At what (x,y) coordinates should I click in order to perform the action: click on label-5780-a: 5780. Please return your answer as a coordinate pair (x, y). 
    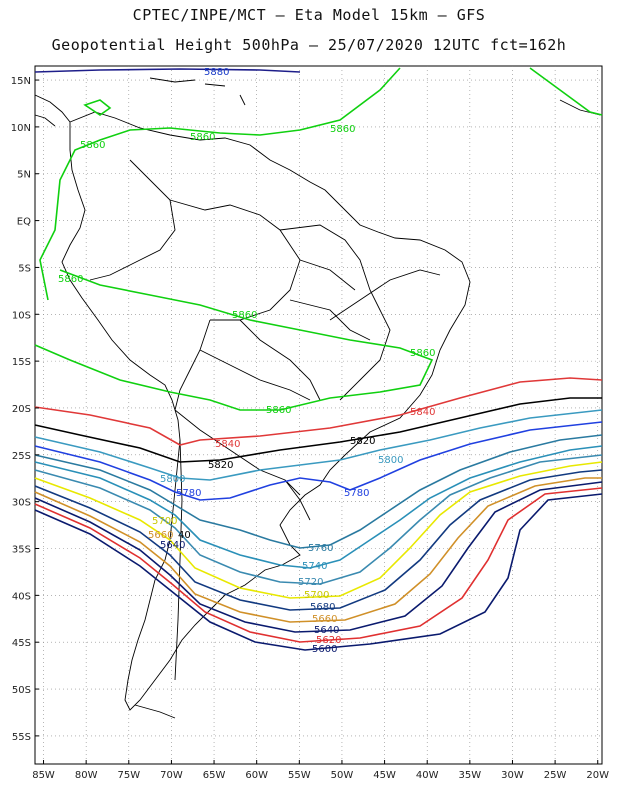
    Looking at the image, I should click on (188, 493).